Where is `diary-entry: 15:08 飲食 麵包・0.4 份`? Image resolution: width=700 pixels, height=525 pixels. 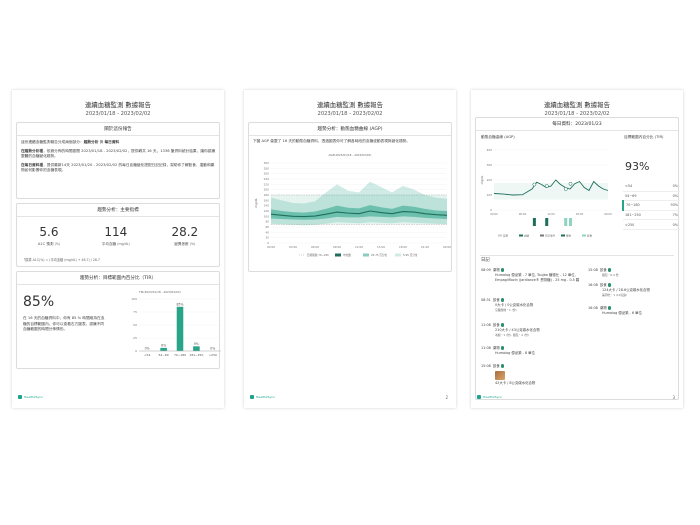
diary-entry: 15:08 飲食 麵包・0.4 份 is located at coordinates (603, 272).